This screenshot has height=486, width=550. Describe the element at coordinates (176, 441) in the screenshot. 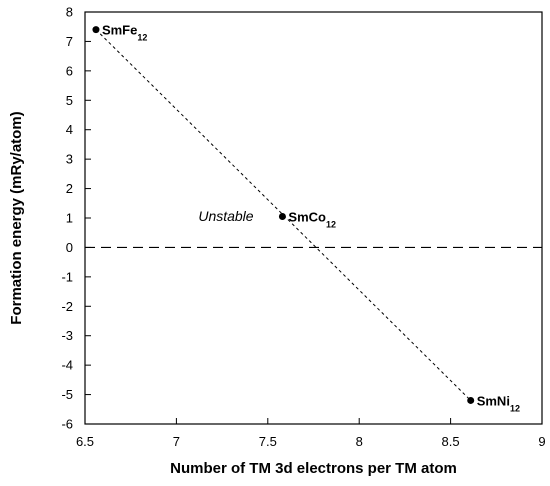

I see `x-tick-label: 7` at that location.